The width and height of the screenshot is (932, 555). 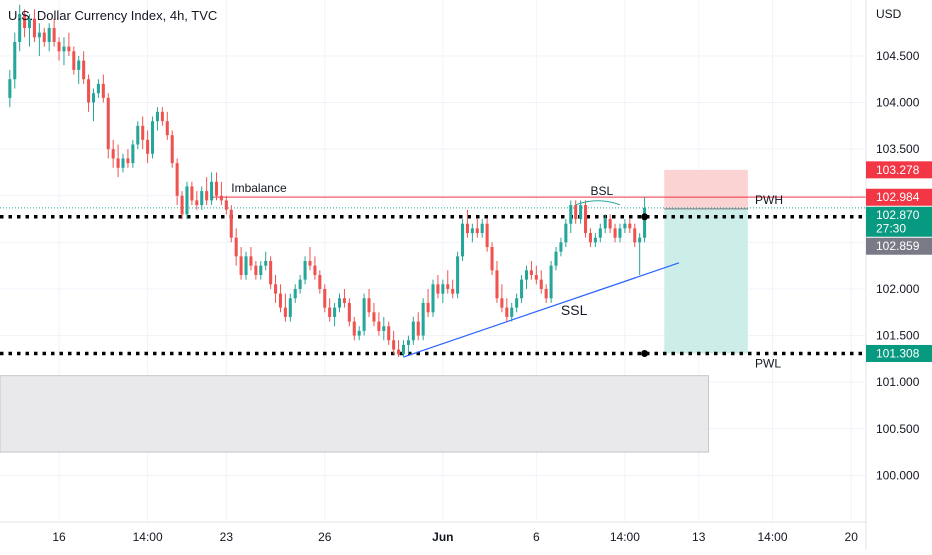 I want to click on label-pwl: PWL, so click(x=768, y=363).